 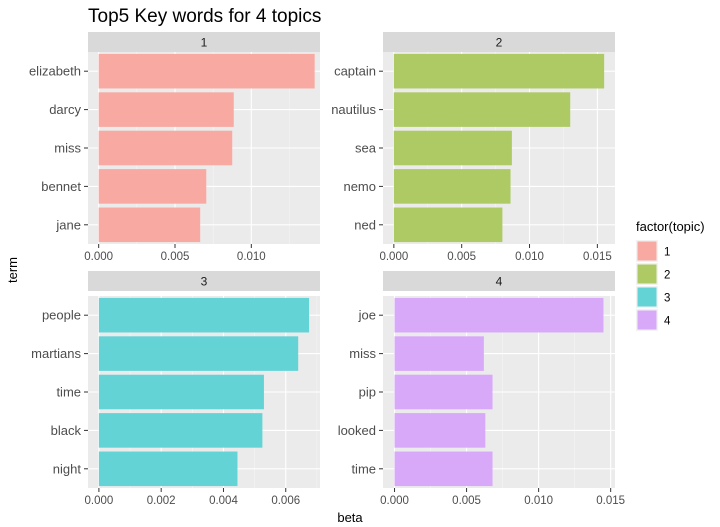 What do you see at coordinates (55, 71) in the screenshot?
I see `y-tick-label: elizabeth` at bounding box center [55, 71].